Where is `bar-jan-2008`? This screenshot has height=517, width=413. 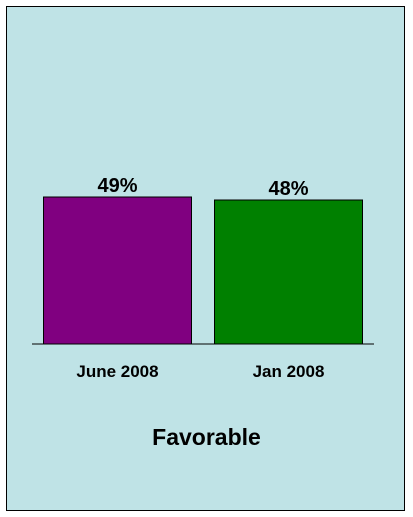 bar-jan-2008 is located at coordinates (288, 272).